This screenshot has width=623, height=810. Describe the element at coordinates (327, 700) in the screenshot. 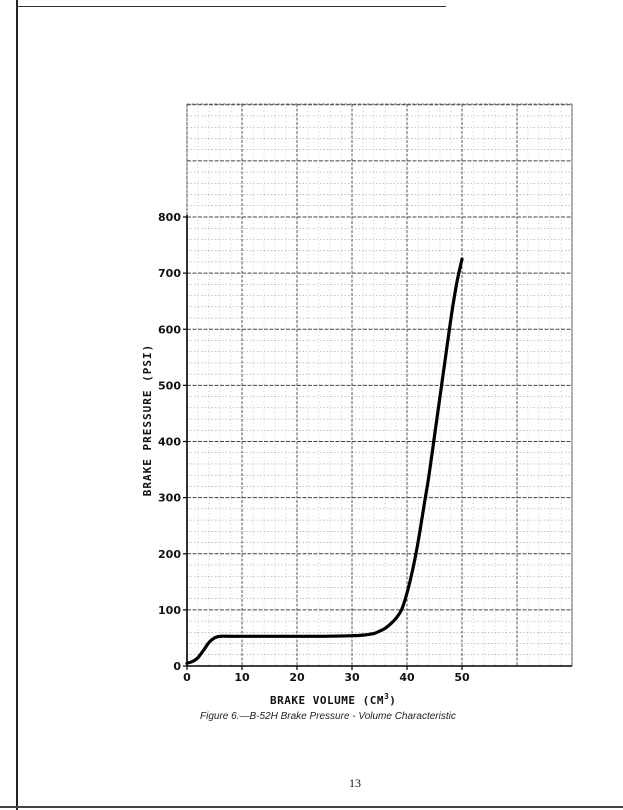

I see `x-axis-title-main: BRAKE VOLUME (CM` at that location.